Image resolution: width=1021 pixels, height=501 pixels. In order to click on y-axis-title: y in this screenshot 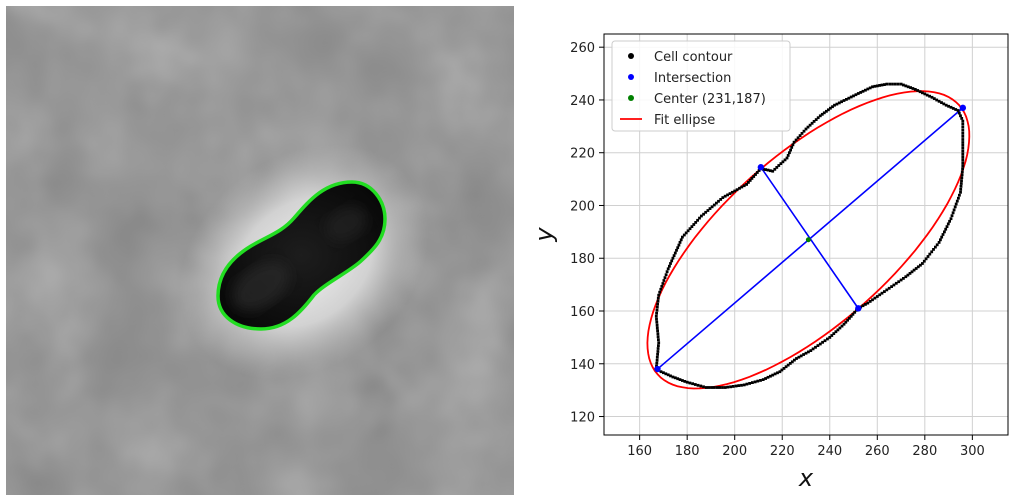, I will do `click(544, 235)`.